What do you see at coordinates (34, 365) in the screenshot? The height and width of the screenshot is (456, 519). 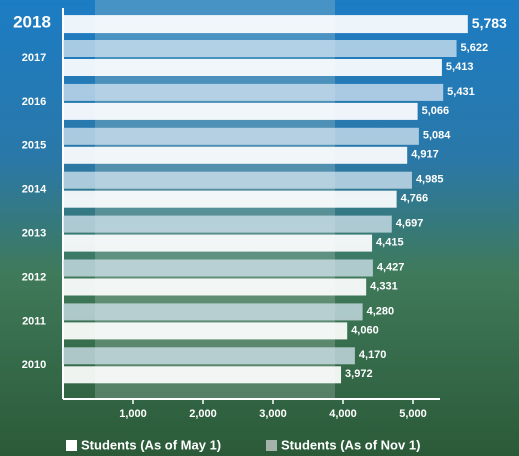 I see `y-tick-label: 2010` at bounding box center [34, 365].